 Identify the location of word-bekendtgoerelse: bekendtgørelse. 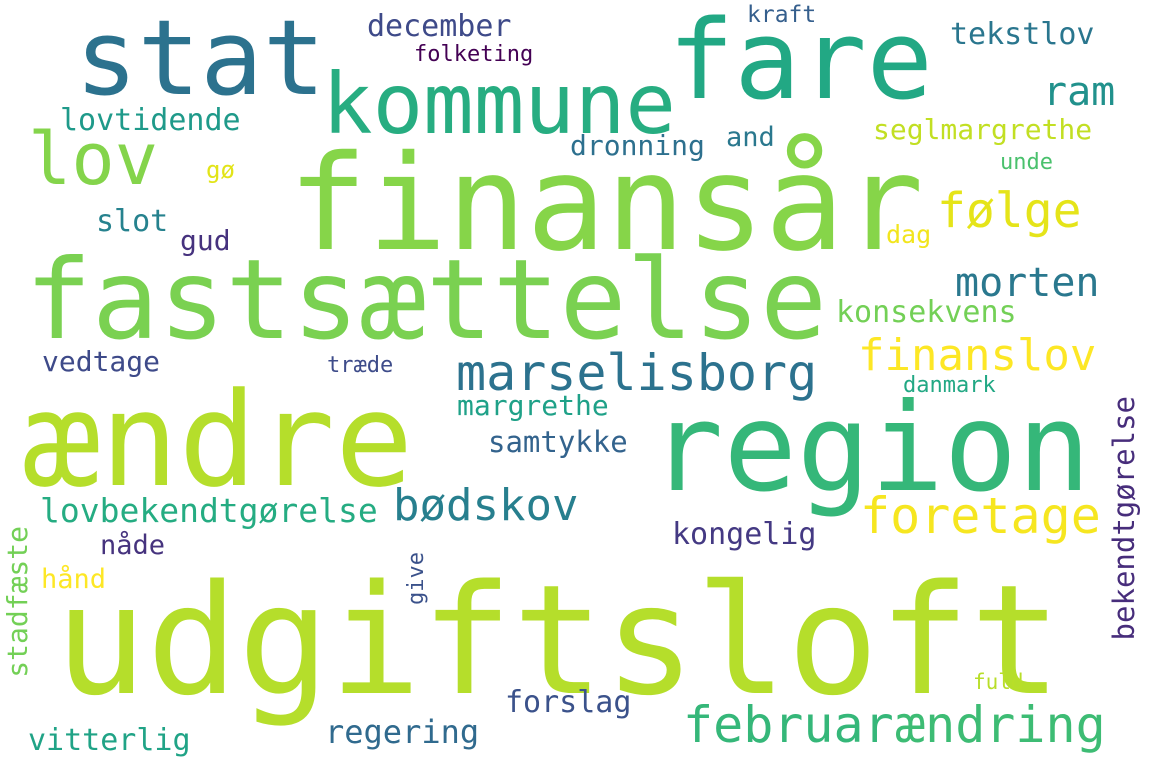
(1124, 518).